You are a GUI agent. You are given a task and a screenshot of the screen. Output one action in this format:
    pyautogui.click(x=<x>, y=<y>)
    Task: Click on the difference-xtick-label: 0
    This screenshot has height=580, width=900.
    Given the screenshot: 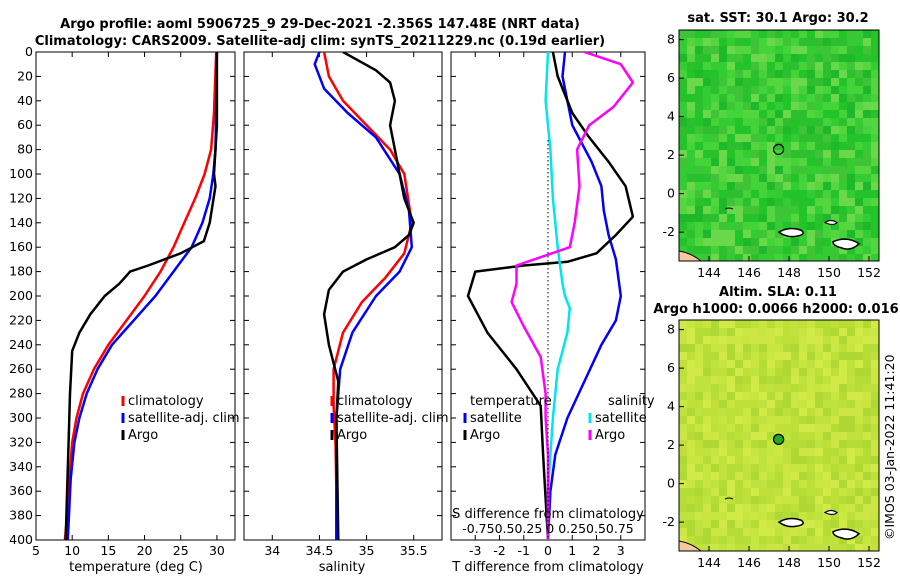 What is the action you would take?
    pyautogui.click(x=548, y=550)
    